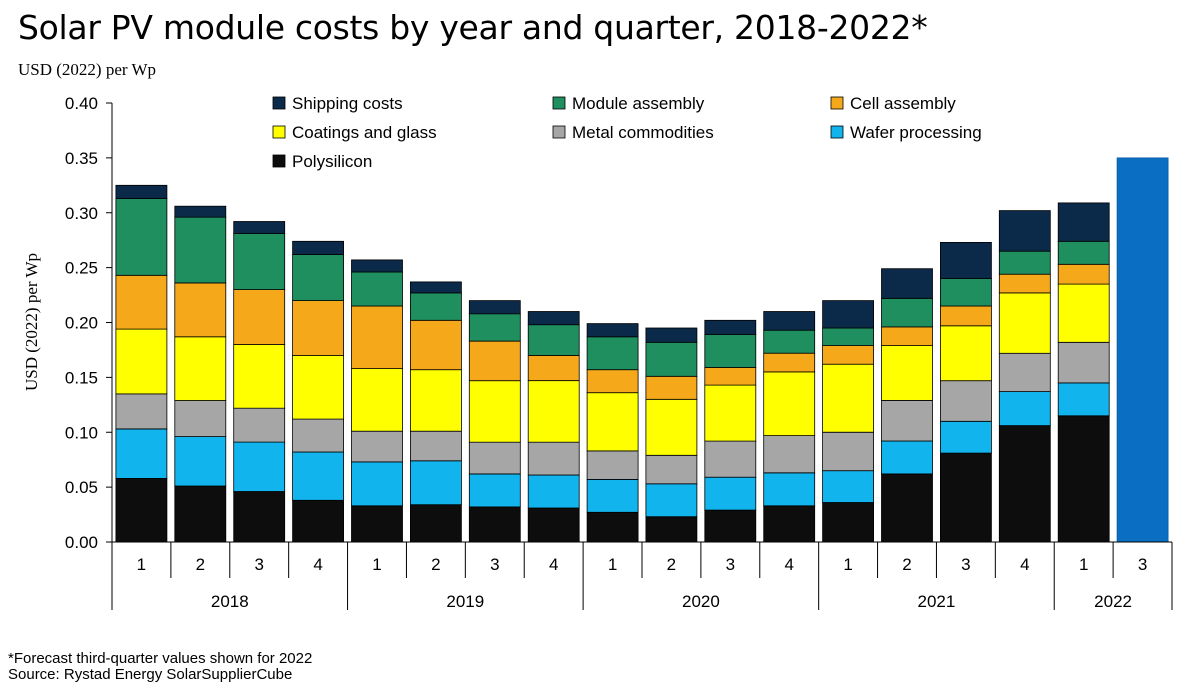 Image resolution: width=1200 pixels, height=686 pixels. Describe the element at coordinates (81, 432) in the screenshot. I see `y-tick-label: 0.10` at that location.